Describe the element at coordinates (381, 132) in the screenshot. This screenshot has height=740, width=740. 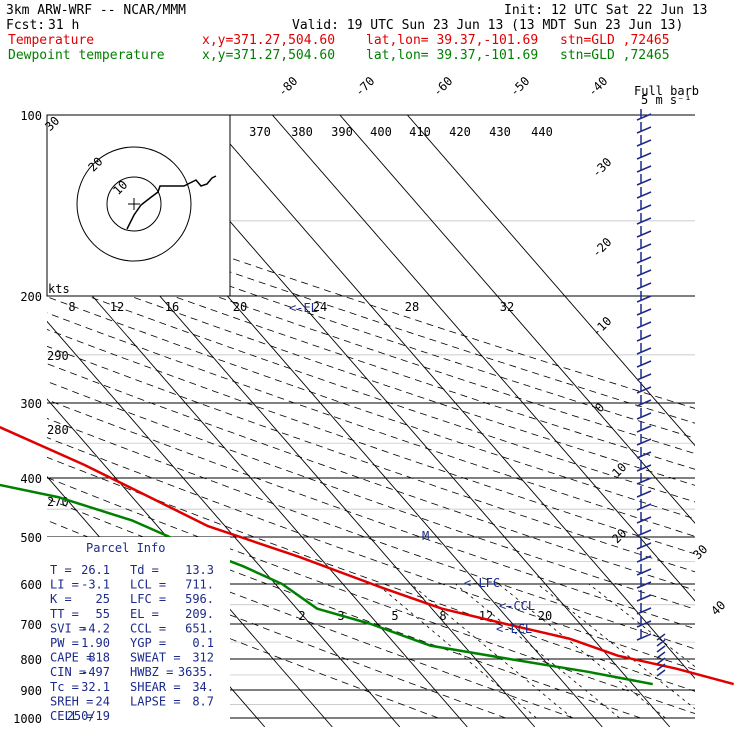
I see `theta-e-label-400: 400` at that location.